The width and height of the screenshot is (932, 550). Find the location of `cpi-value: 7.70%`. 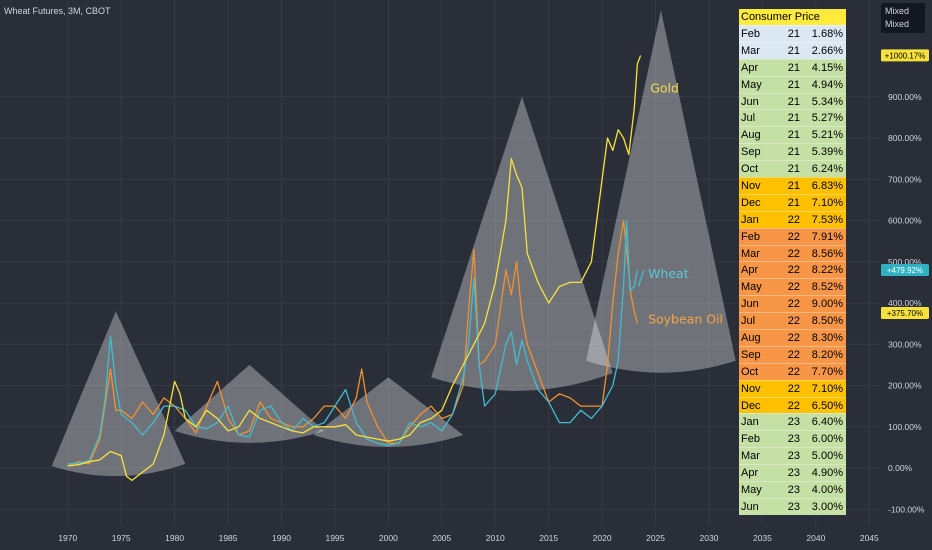

cpi-value: 7.70% is located at coordinates (827, 371).